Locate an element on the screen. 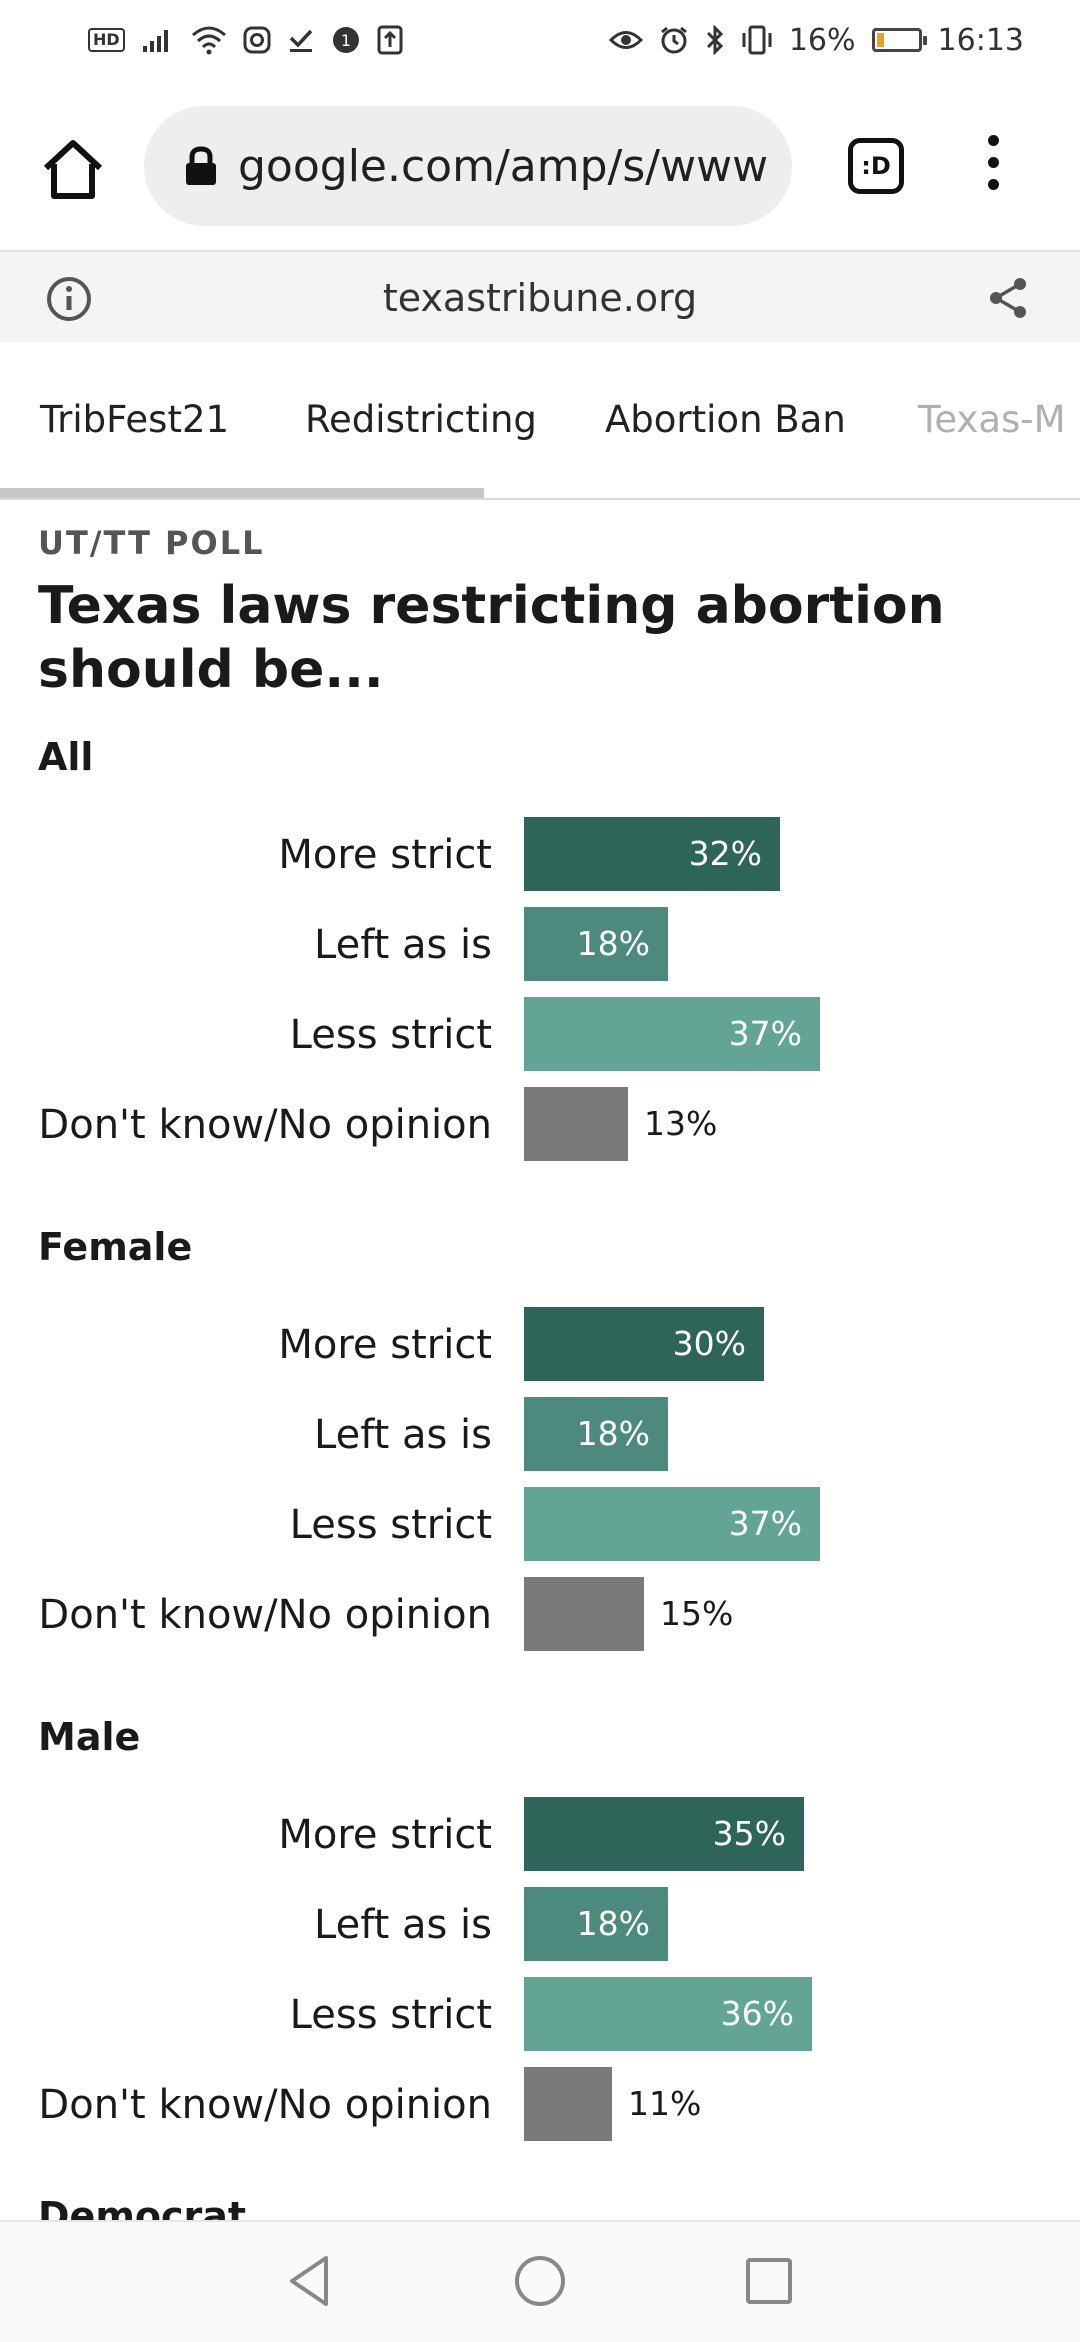 The height and width of the screenshot is (2342, 1080). browser-toolbar: google.com/amp/s/www :D is located at coordinates (540, 165).